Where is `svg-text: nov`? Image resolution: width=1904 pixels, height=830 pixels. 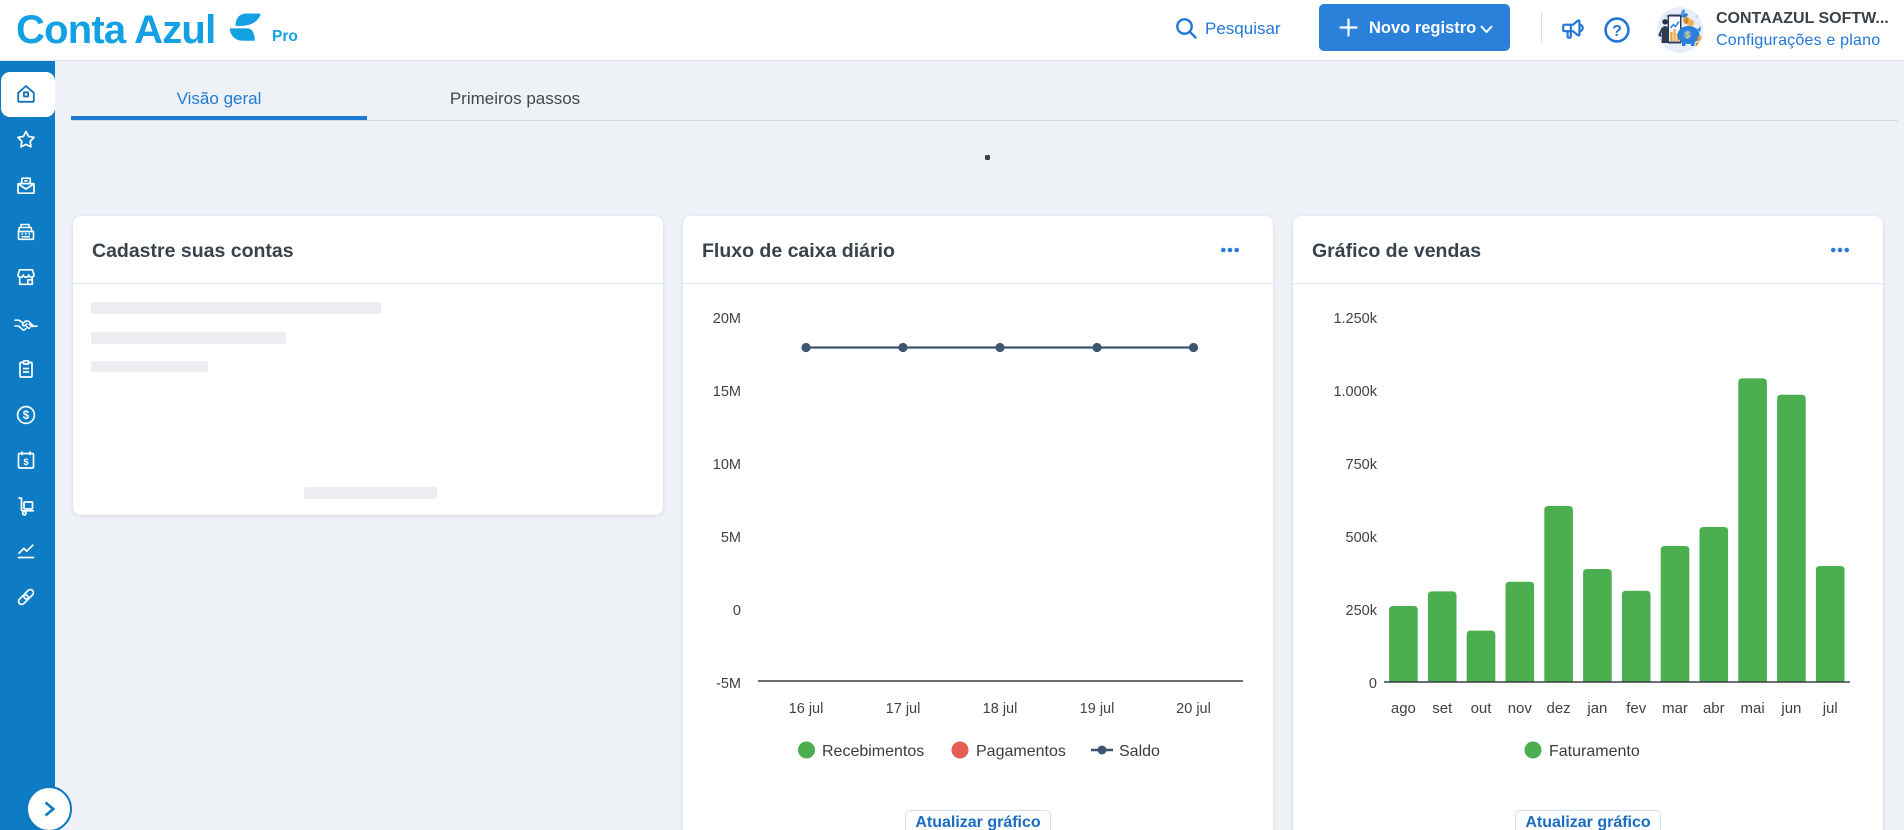 svg-text: nov is located at coordinates (1520, 708).